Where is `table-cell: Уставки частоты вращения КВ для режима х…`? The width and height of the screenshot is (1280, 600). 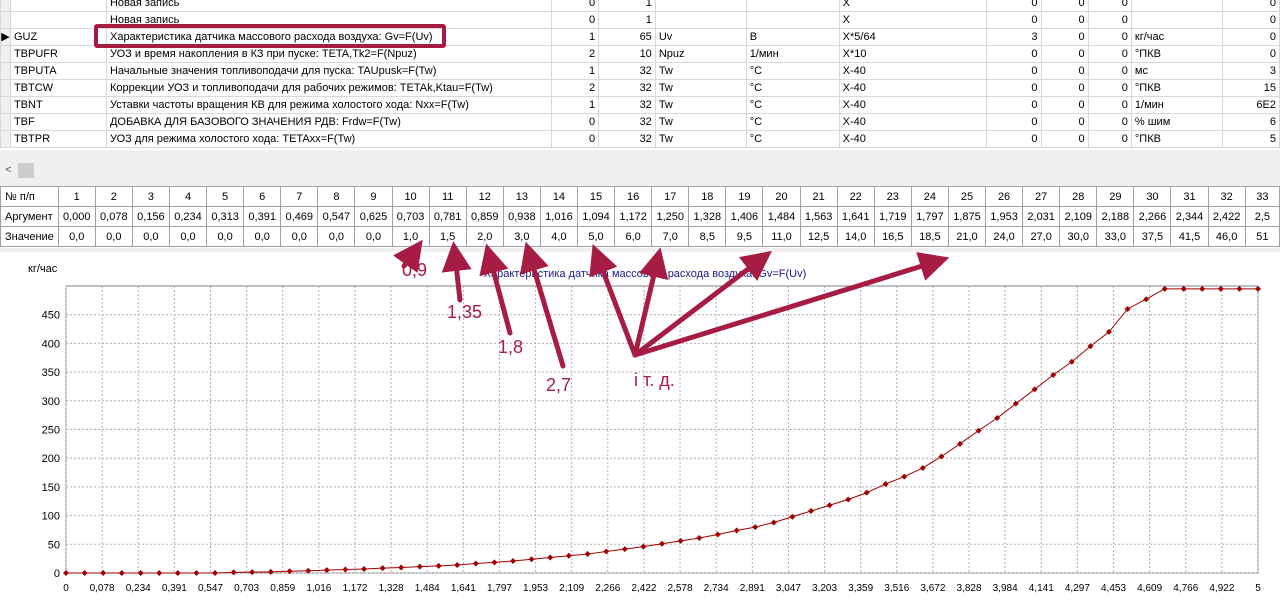 table-cell: Уставки частоты вращения КВ для режима х… is located at coordinates (329, 105).